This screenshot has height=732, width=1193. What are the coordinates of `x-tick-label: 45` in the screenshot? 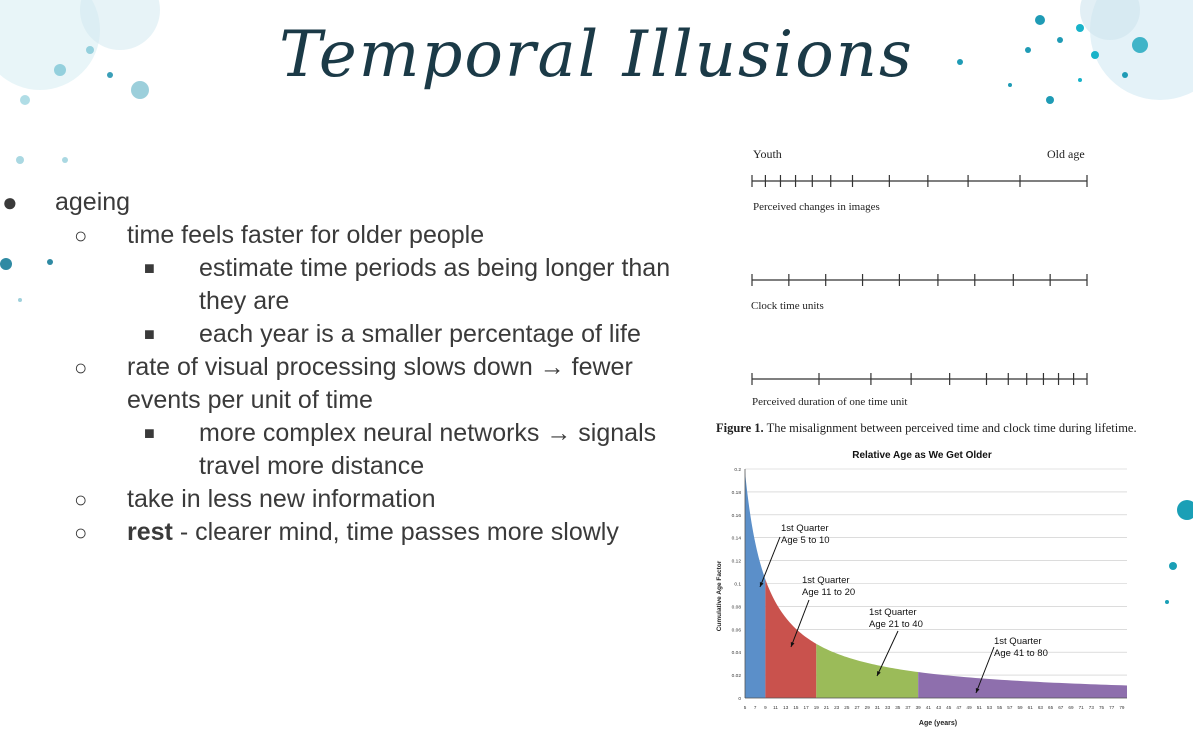 It's located at (949, 707).